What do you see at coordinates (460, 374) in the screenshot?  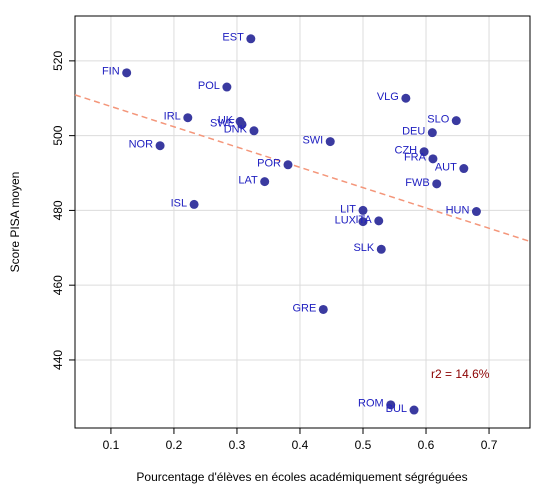 I see `annotation: r2 = 14.6%` at bounding box center [460, 374].